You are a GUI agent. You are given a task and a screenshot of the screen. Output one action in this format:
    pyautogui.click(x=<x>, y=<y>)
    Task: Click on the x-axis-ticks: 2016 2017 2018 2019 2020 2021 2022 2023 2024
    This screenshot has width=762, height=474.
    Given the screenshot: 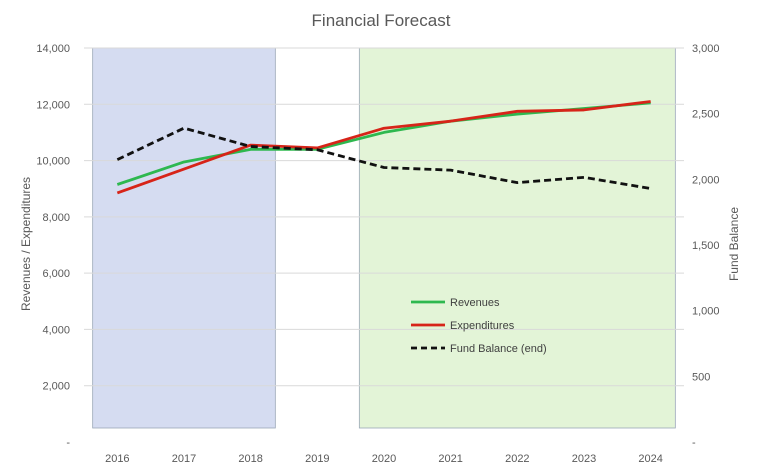 What is the action you would take?
    pyautogui.click(x=384, y=459)
    